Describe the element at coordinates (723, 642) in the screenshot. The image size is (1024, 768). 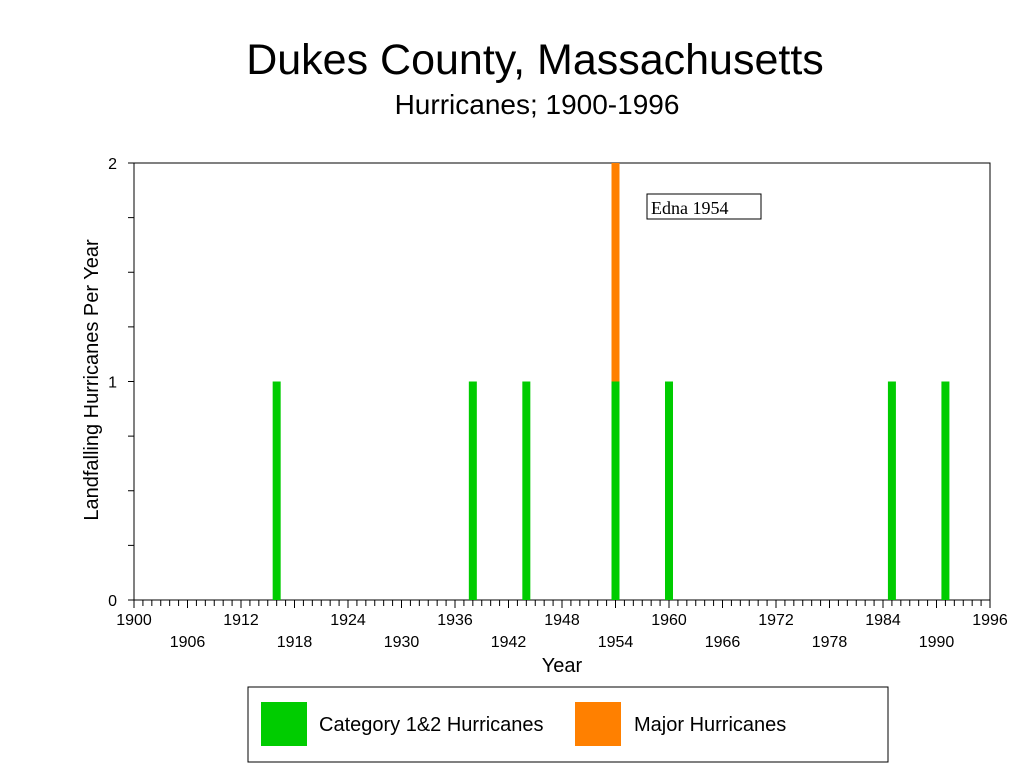
I see `x-tick-label-1966: 1966` at that location.